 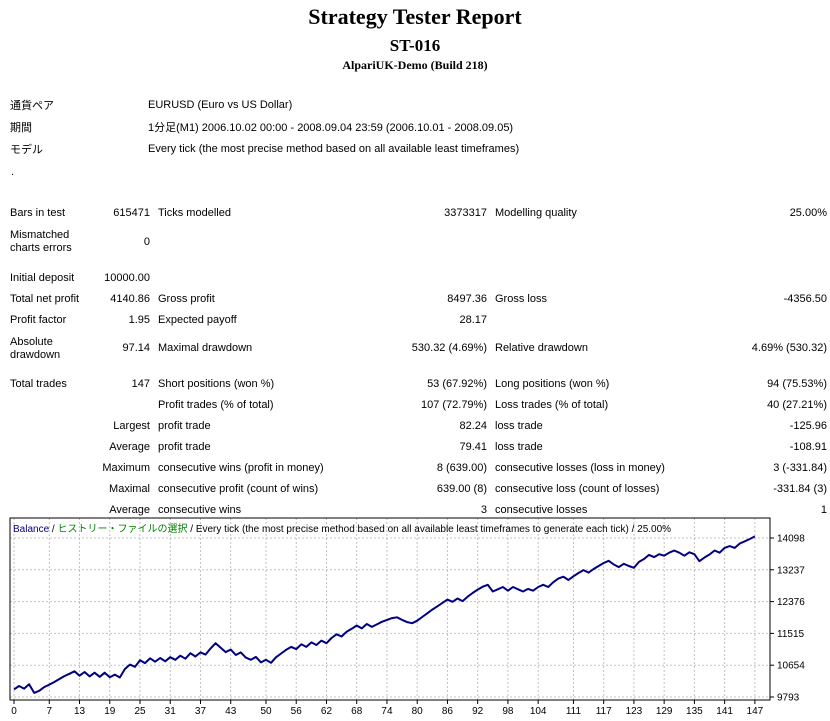 What do you see at coordinates (552, 405) in the screenshot?
I see `stat-label: Loss trades (% of total)` at bounding box center [552, 405].